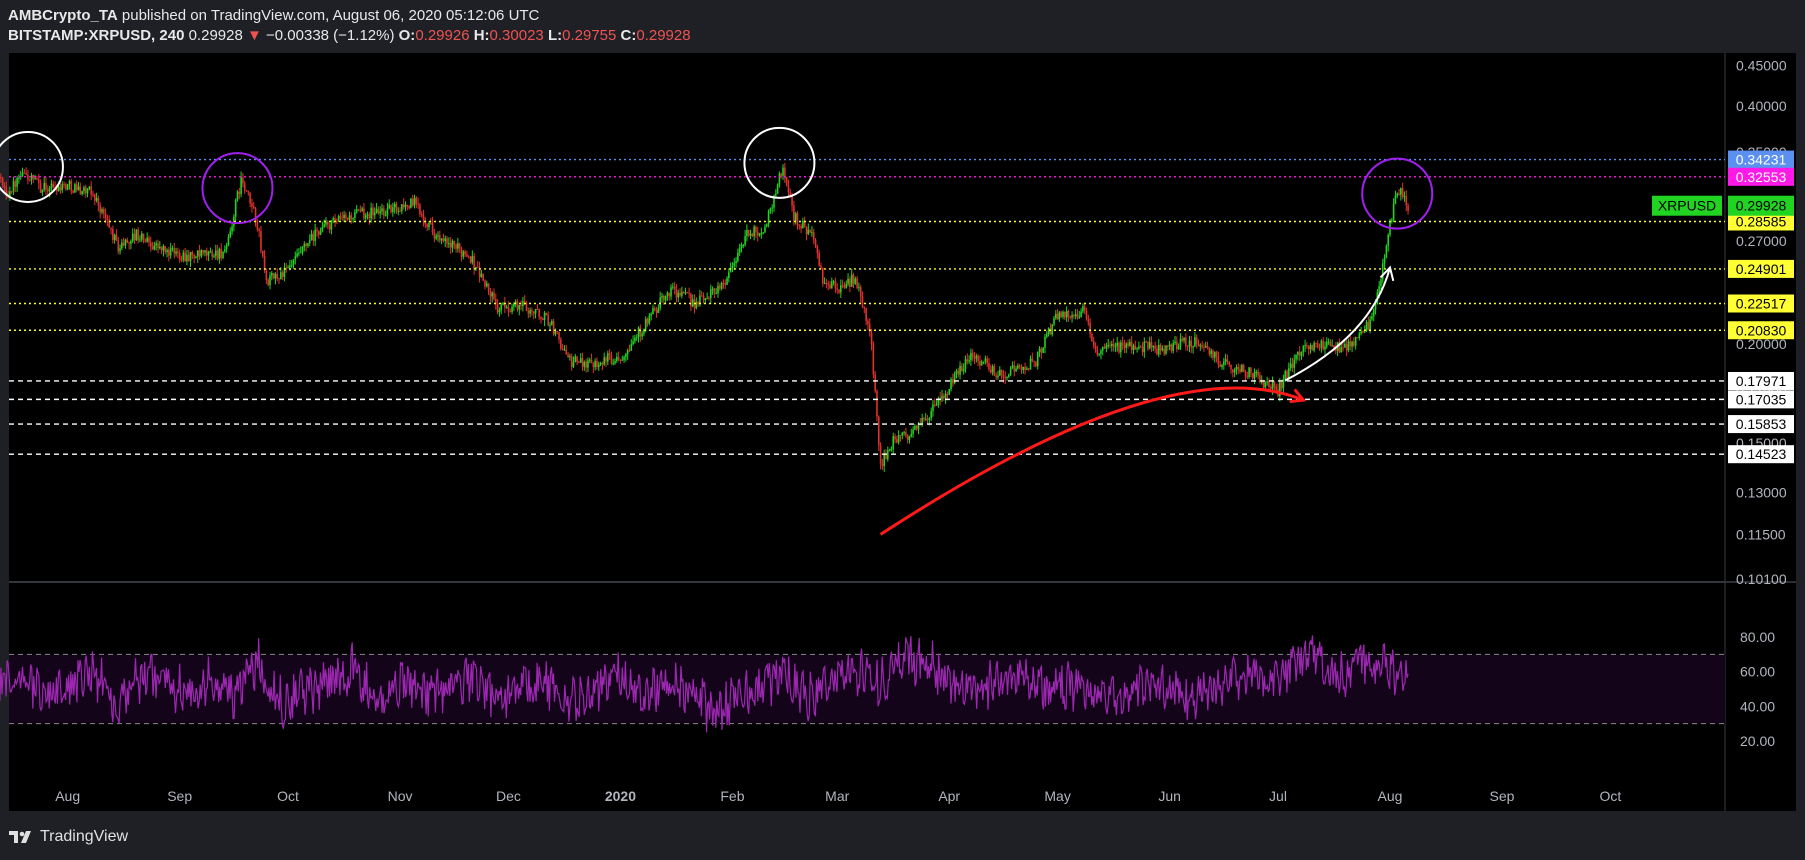 The image size is (1805, 860). I want to click on rsi-line, so click(704, 684).